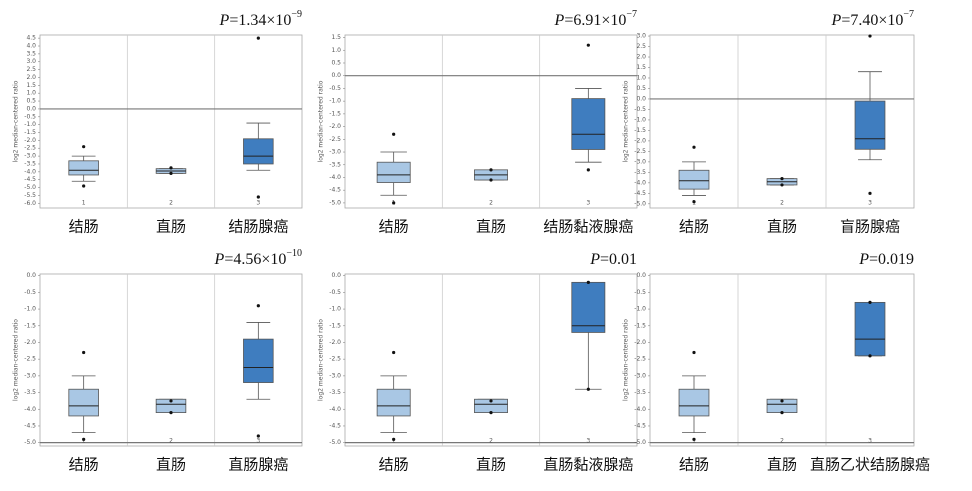 This screenshot has height=491, width=972. What do you see at coordinates (613, 259) in the screenshot?
I see `p-value: P=0.01` at bounding box center [613, 259].